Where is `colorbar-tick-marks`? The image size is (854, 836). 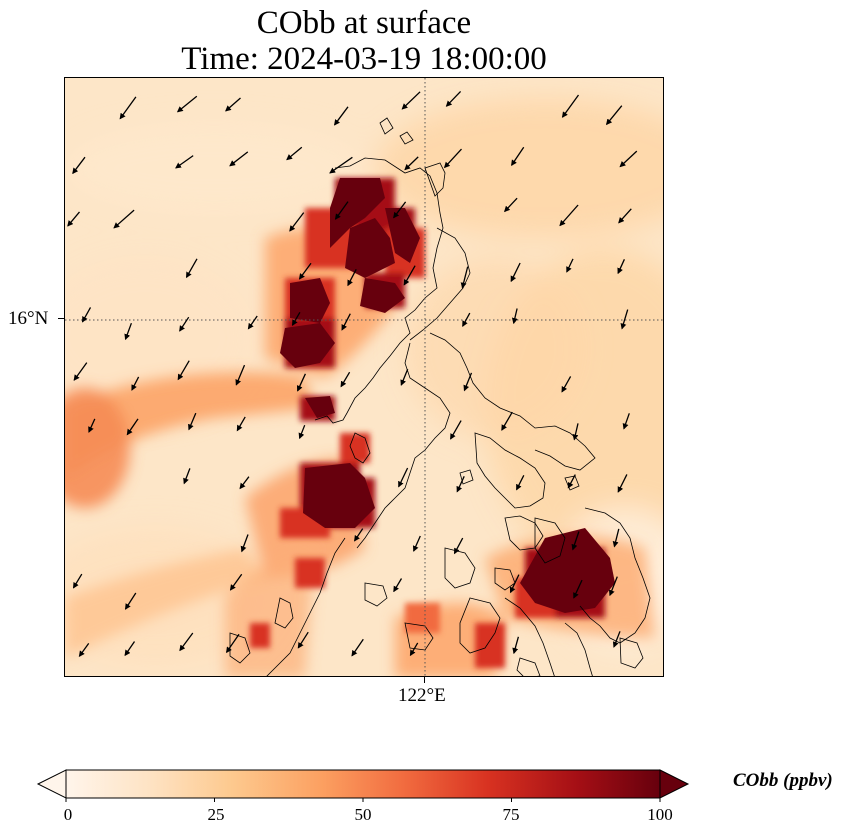 colorbar-tick-marks is located at coordinates (363, 800).